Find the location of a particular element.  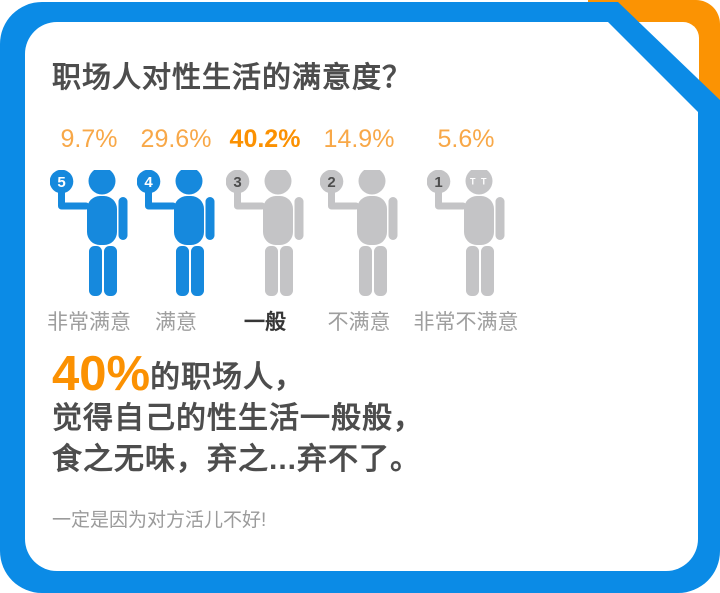

person-figure-score1: 1 T T is located at coordinates (466, 233).